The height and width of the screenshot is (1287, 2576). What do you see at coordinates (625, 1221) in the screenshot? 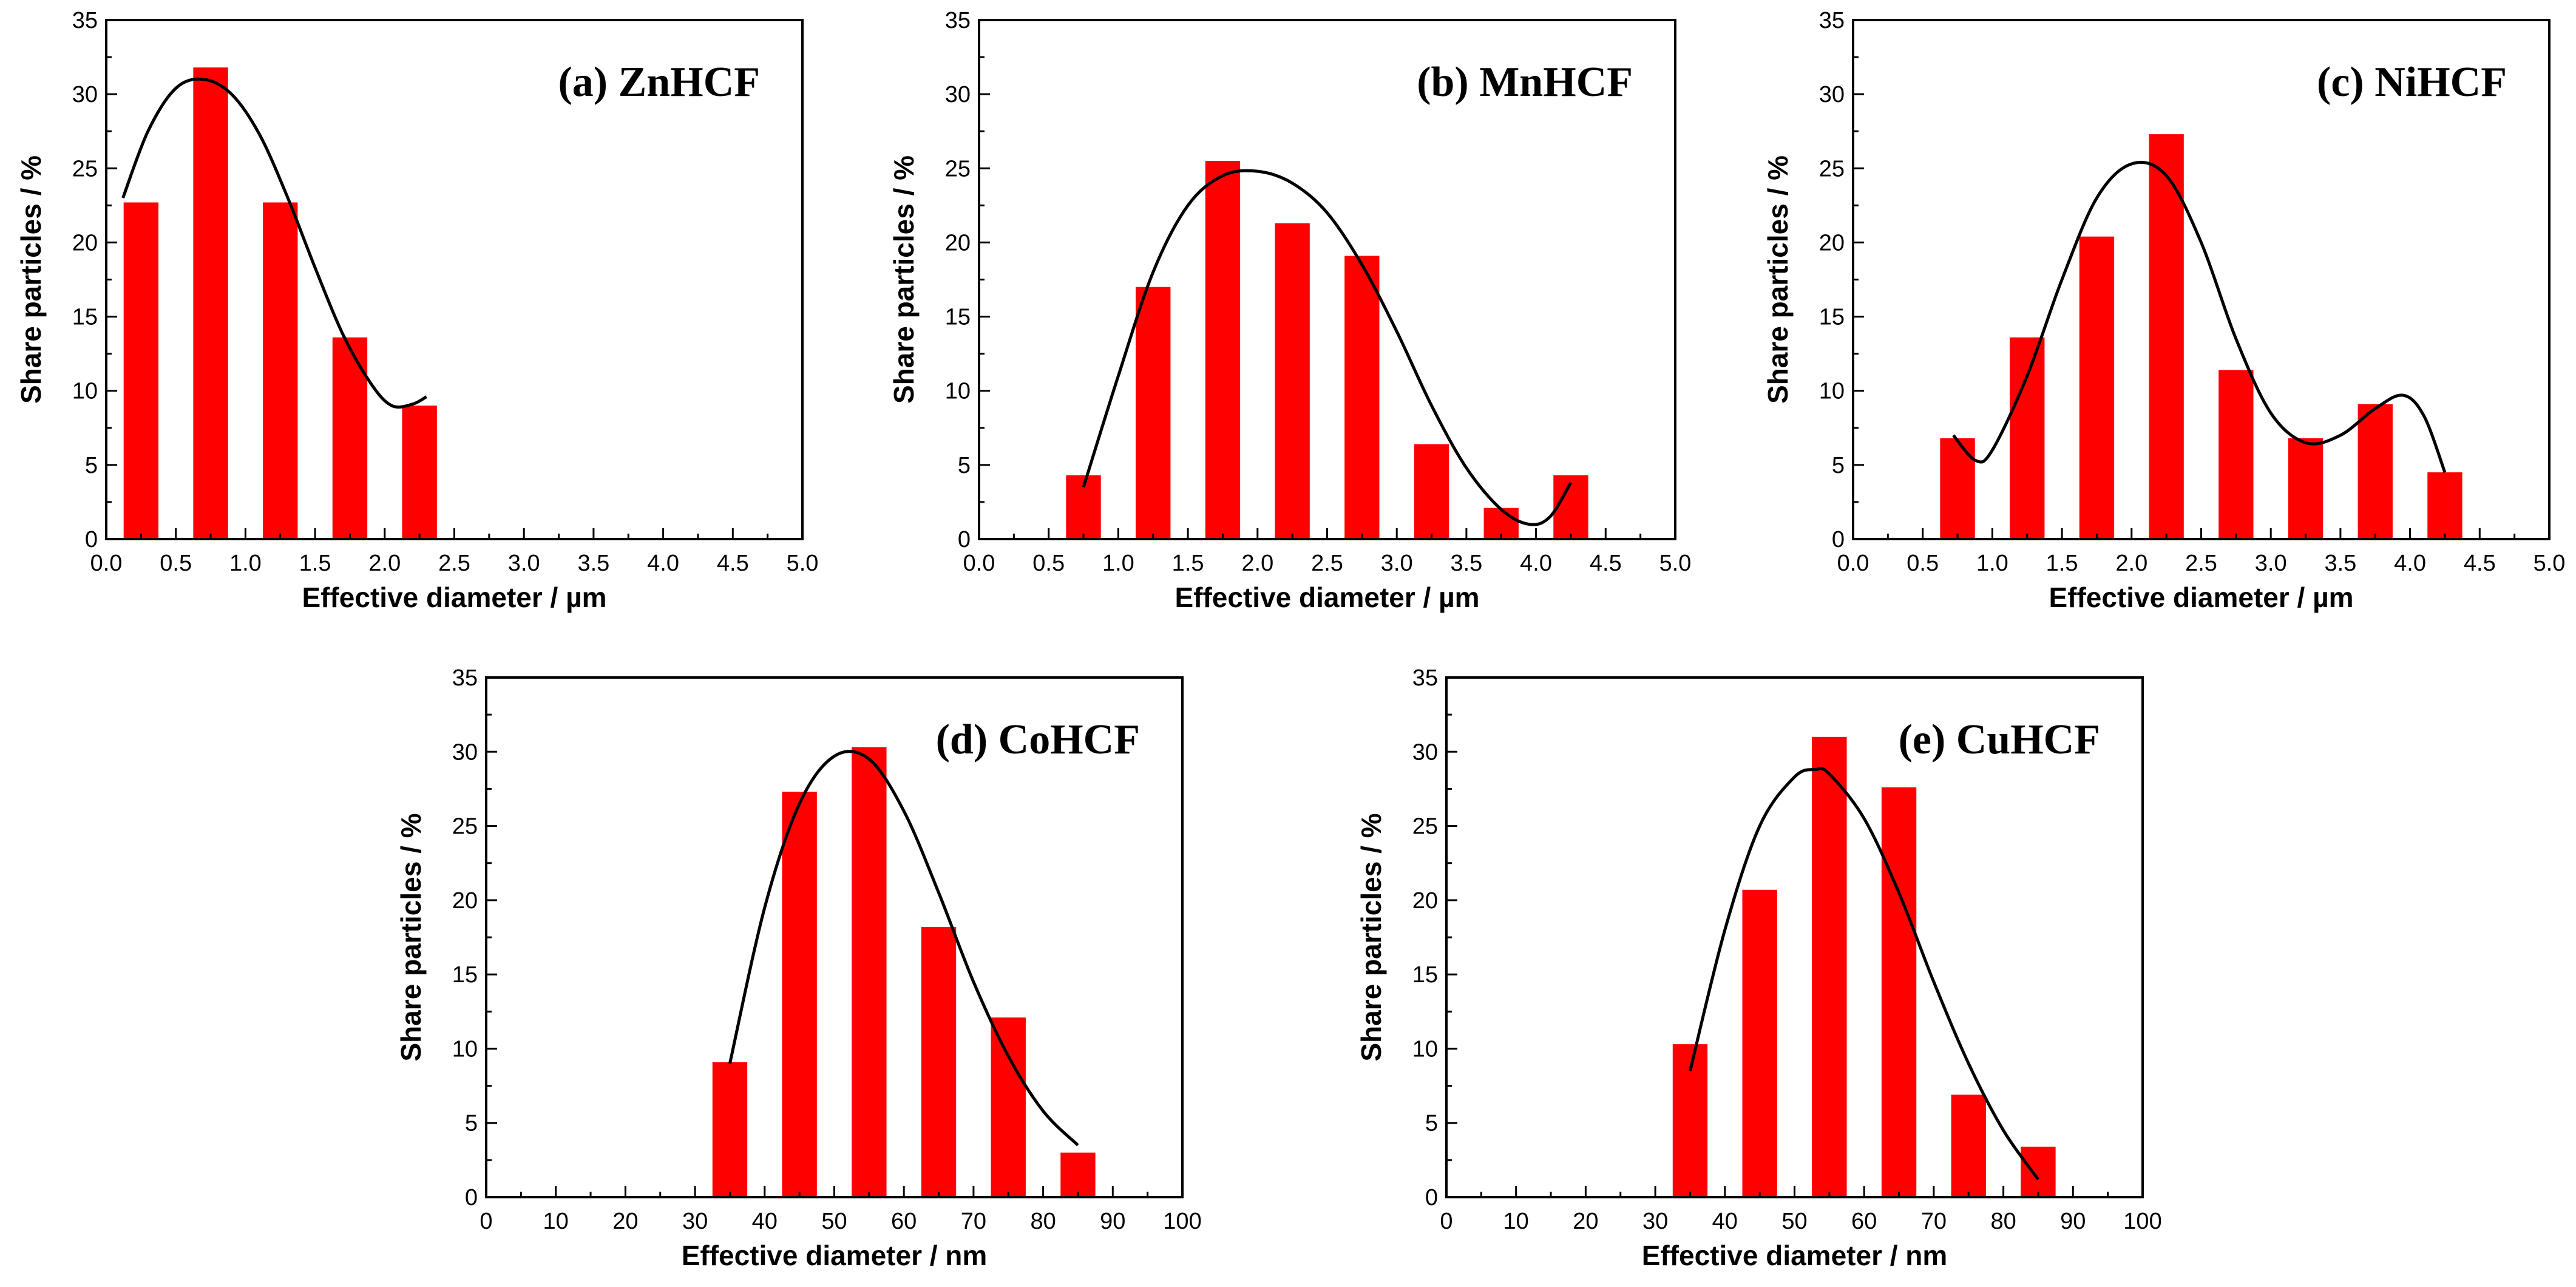
I see `x-tick-label: 20` at bounding box center [625, 1221].